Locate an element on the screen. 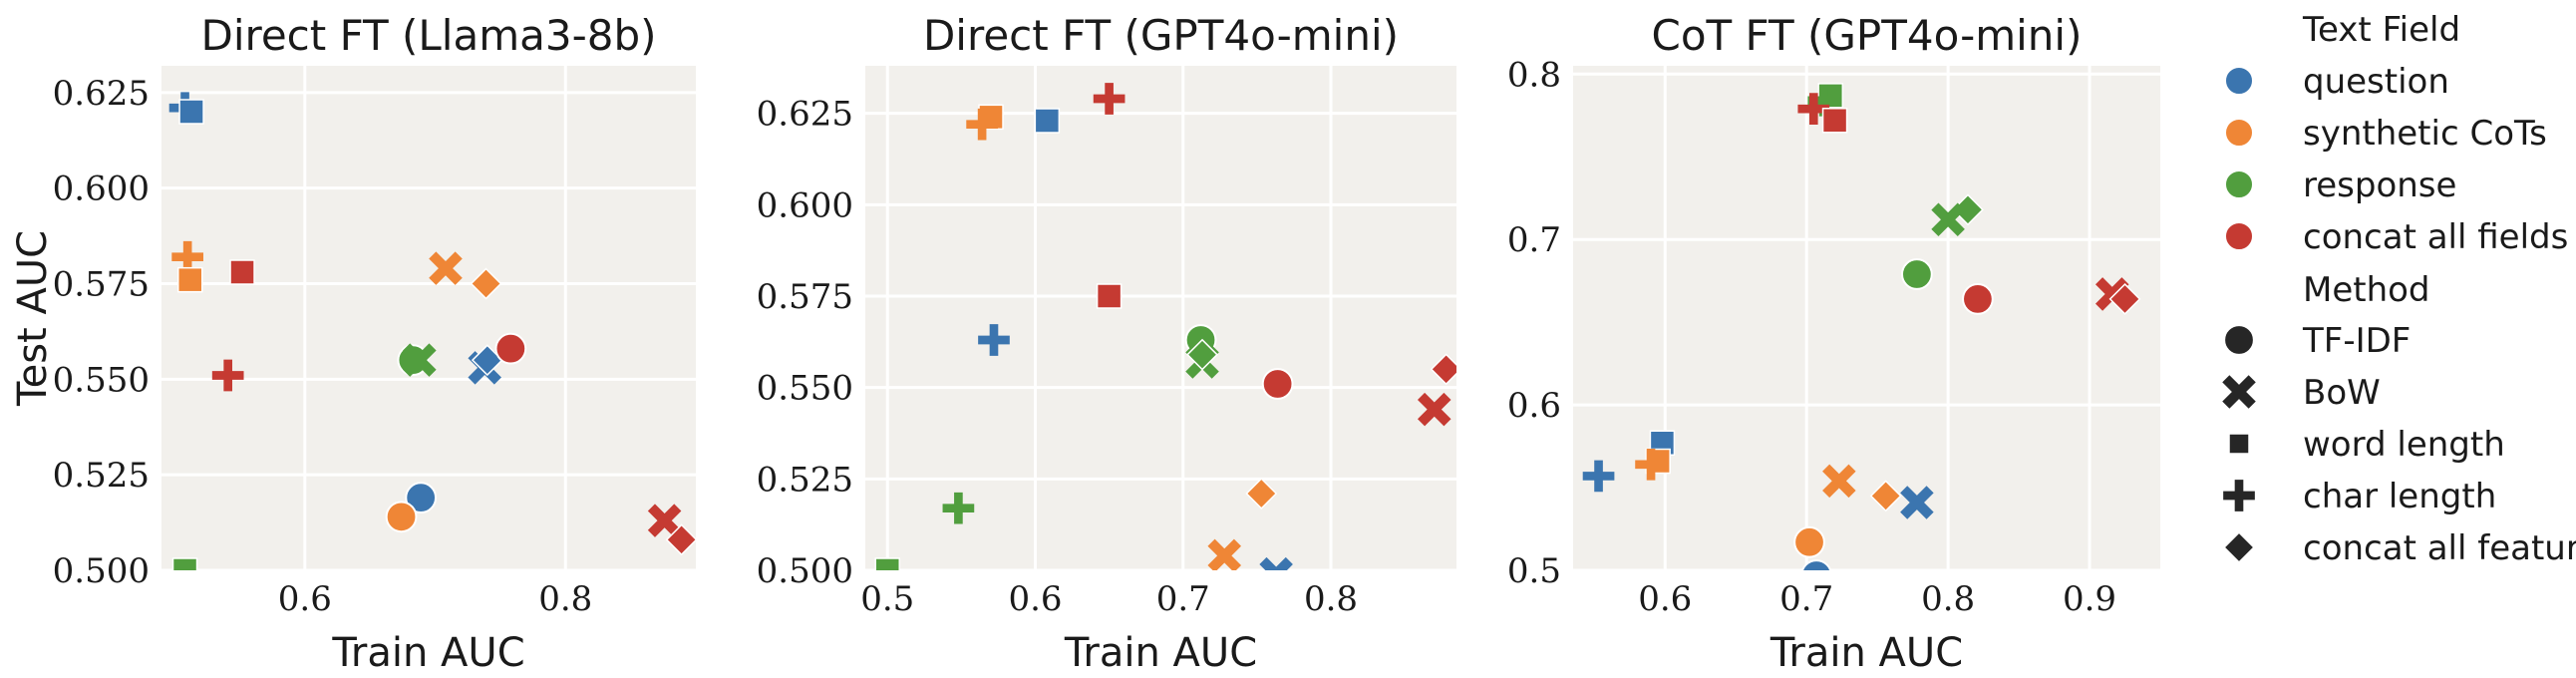 This screenshot has height=678, width=2576. legend-marker-square is located at coordinates (2239, 444).